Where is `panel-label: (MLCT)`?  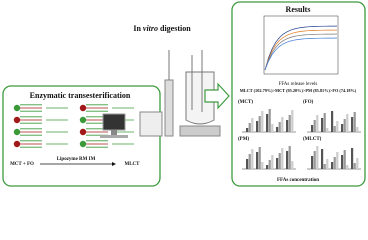 panel-label: (MLCT) is located at coordinates (312, 139).